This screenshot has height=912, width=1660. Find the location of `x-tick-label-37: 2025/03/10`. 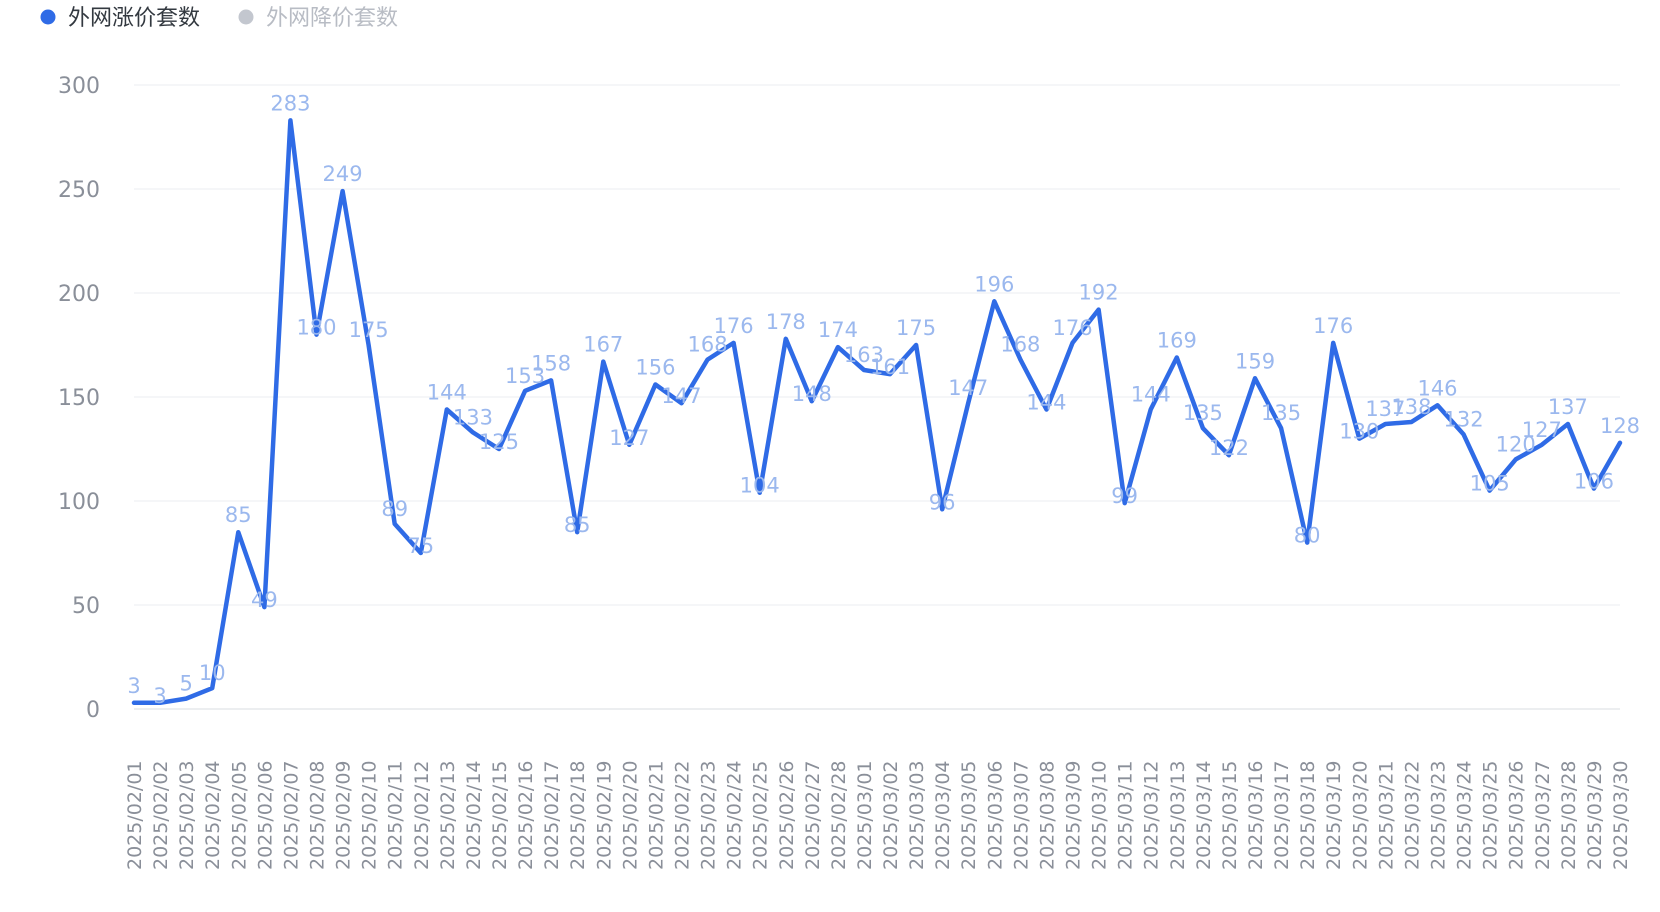

x-tick-label-37: 2025/03/10 is located at coordinates (1100, 815).